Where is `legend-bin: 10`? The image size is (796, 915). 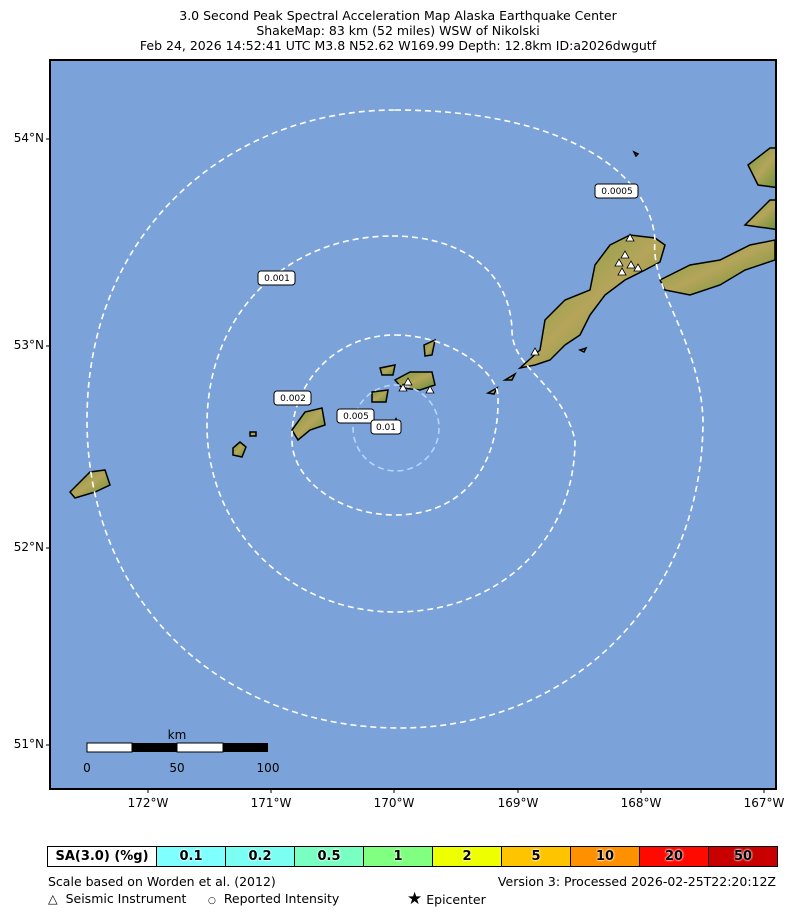 legend-bin: 10 is located at coordinates (604, 856).